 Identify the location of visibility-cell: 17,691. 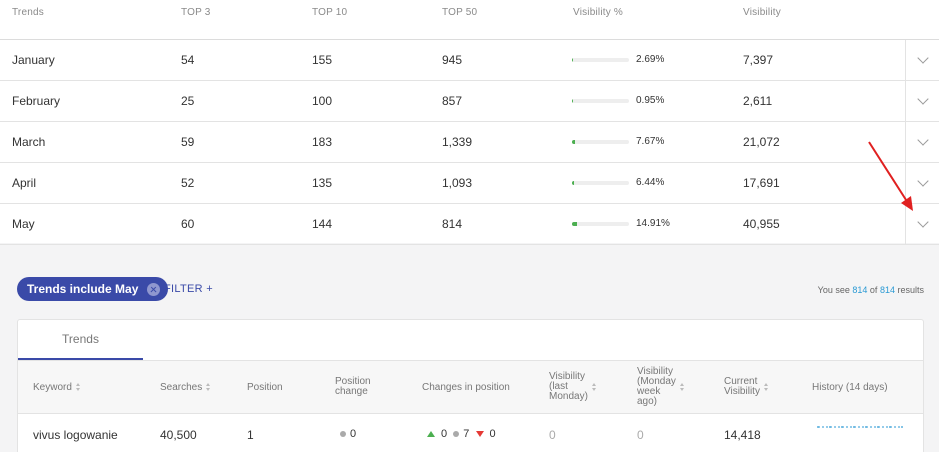
(761, 183).